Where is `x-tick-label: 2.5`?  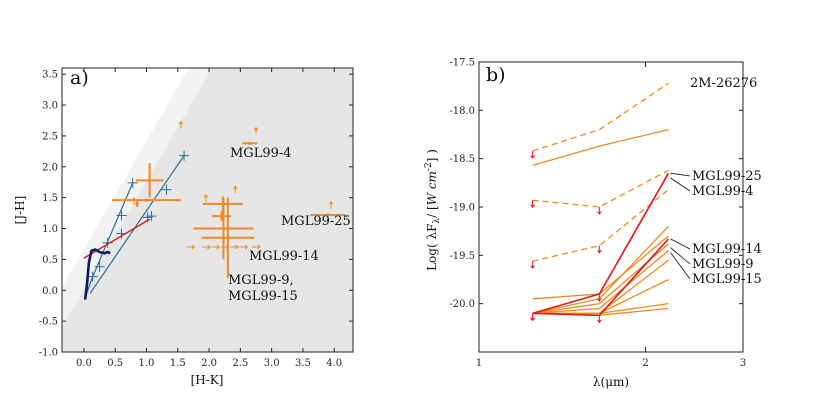
x-tick-label: 2.5 is located at coordinates (240, 363).